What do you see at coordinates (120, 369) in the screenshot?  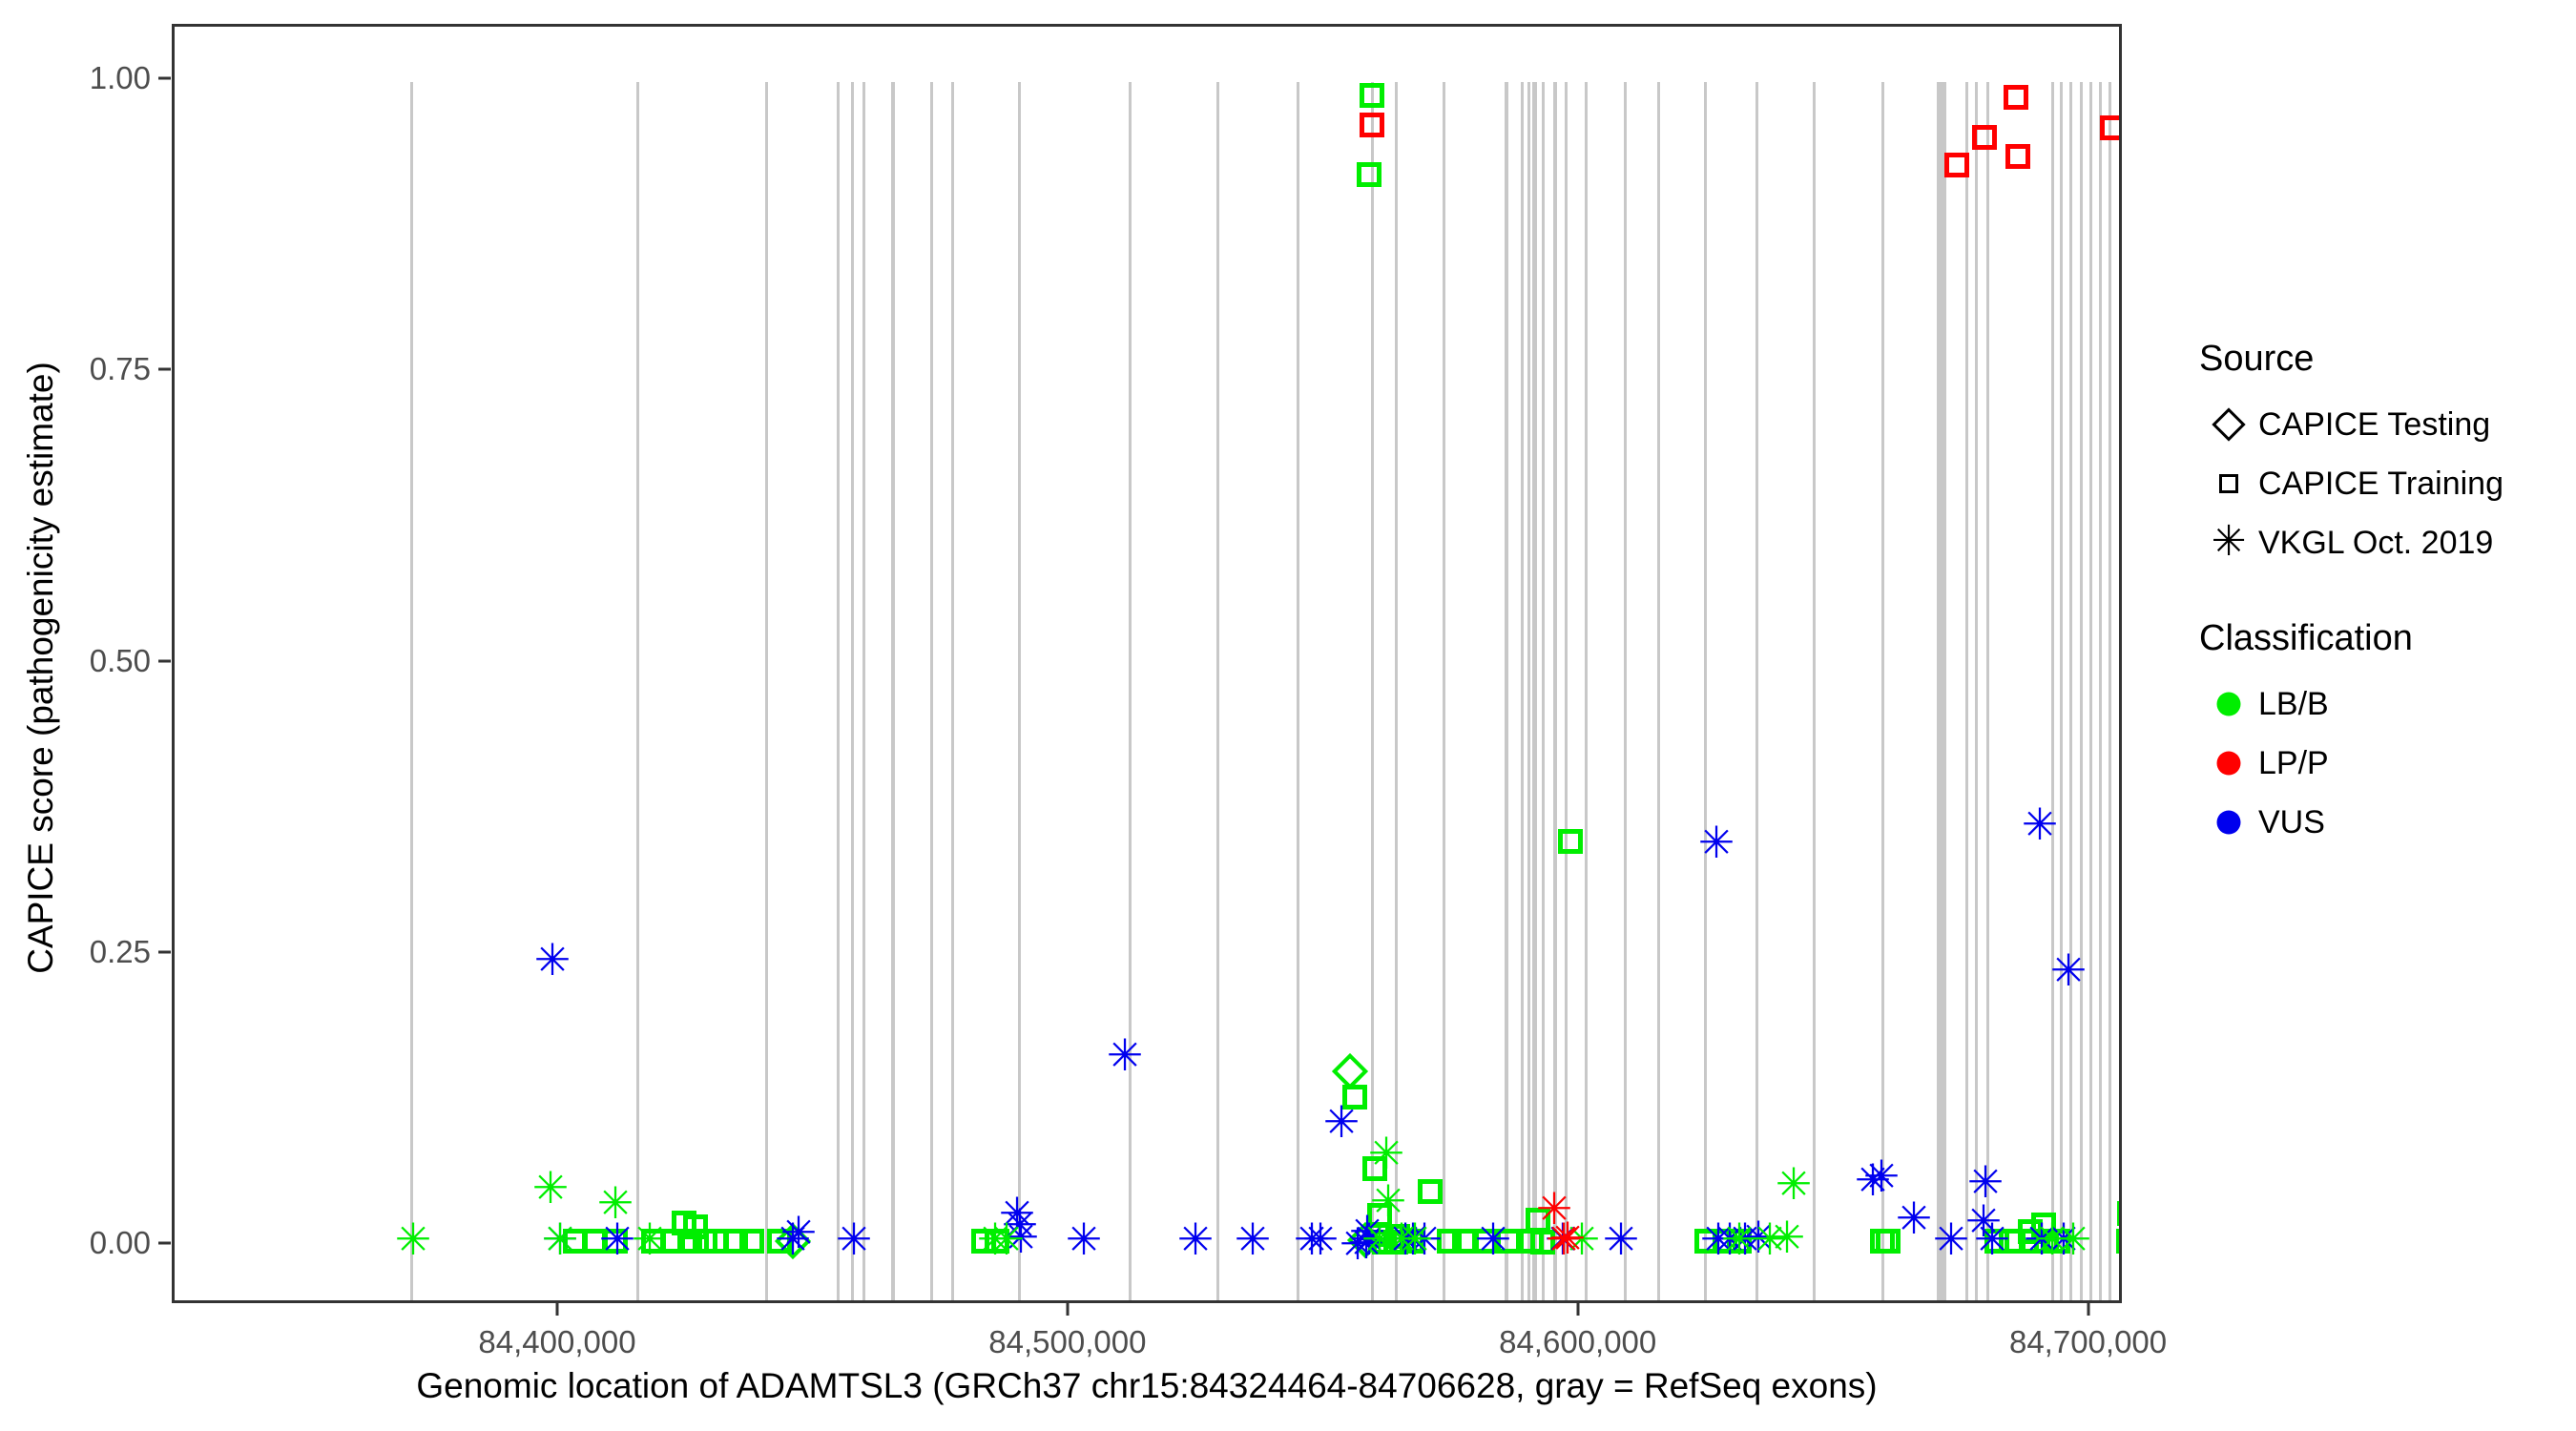 I see `y-tick-label: 0.75` at bounding box center [120, 369].